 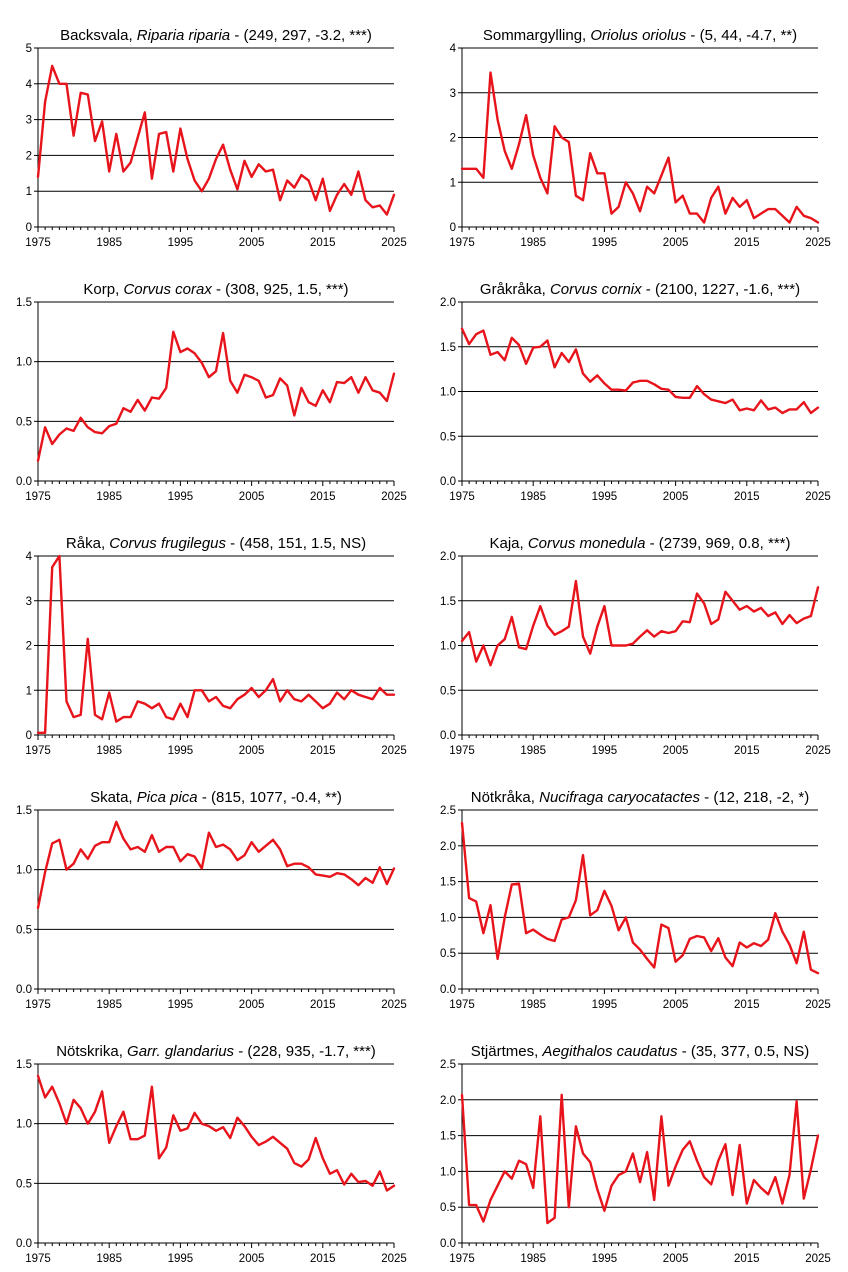 I want to click on chart-title-part: Skata,, so click(x=113, y=797).